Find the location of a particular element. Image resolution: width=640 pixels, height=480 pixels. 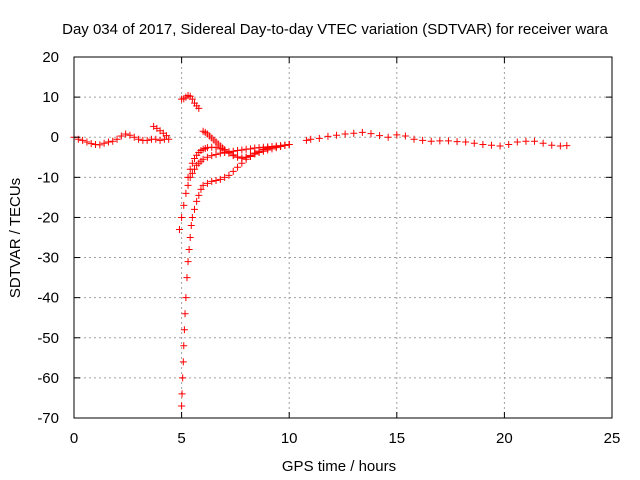

series-bump-near-4h is located at coordinates (160, 131).